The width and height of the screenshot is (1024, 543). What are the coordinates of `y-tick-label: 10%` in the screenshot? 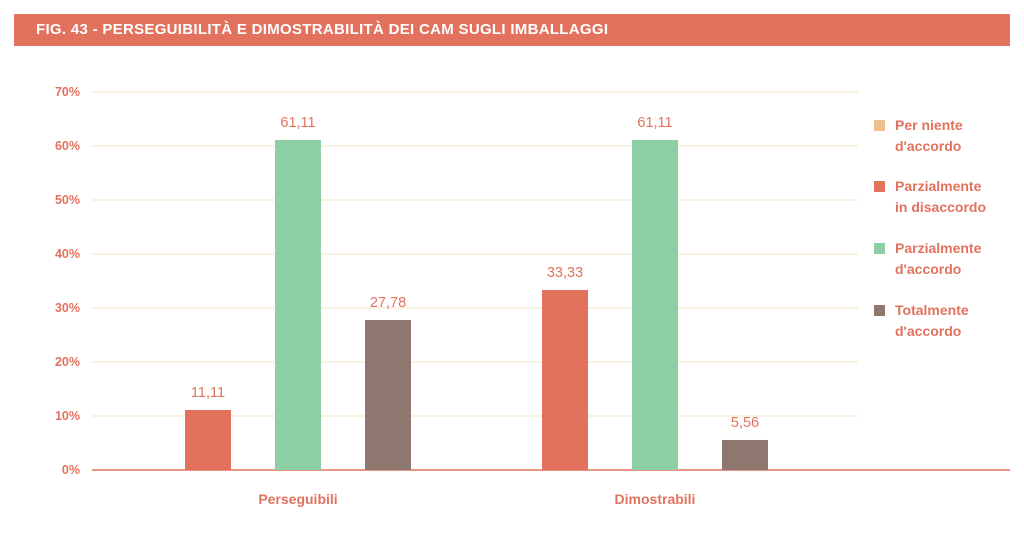 It's located at (67, 416).